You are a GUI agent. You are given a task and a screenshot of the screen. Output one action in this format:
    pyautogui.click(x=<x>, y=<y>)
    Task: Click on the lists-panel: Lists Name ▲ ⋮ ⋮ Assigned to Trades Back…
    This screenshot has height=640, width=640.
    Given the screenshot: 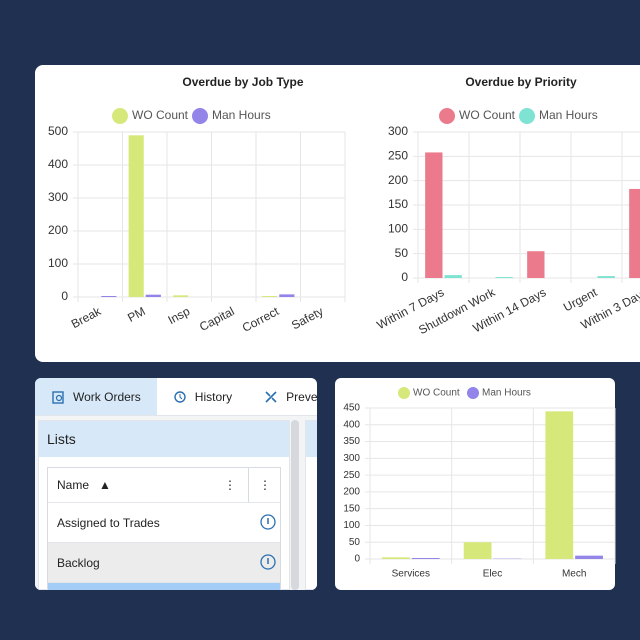 What is the action you would take?
    pyautogui.click(x=164, y=505)
    